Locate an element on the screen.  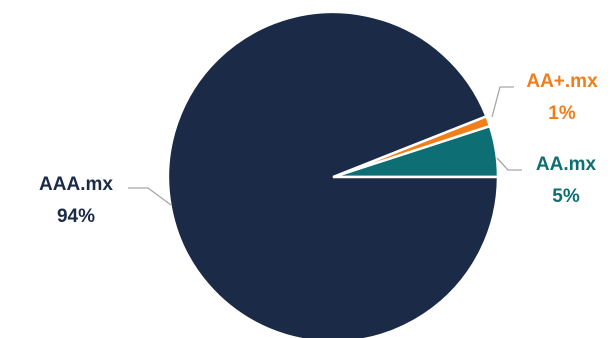
slice-pct-aaplus: 1% is located at coordinates (562, 113).